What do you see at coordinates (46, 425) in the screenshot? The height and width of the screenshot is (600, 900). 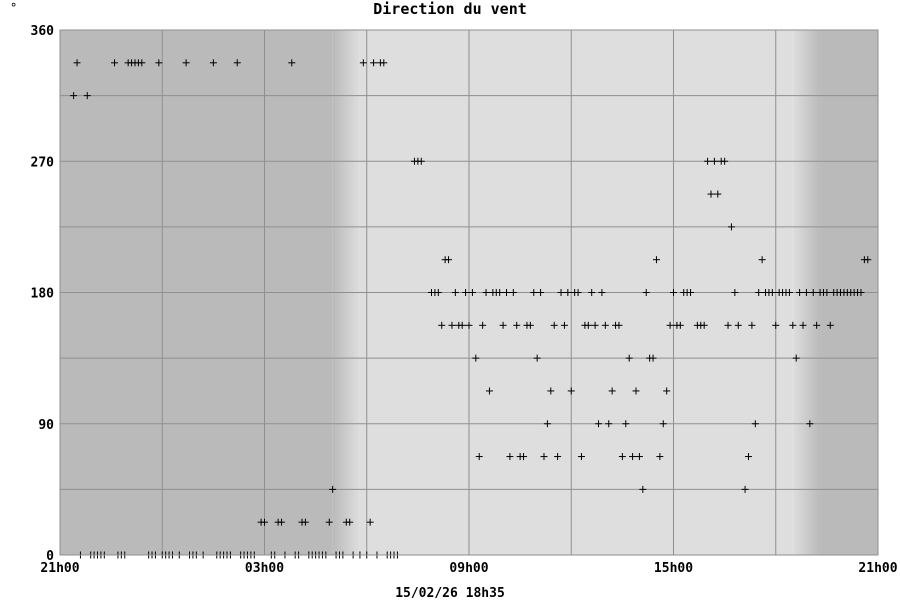 I see `y-tick-label: 90` at bounding box center [46, 425].